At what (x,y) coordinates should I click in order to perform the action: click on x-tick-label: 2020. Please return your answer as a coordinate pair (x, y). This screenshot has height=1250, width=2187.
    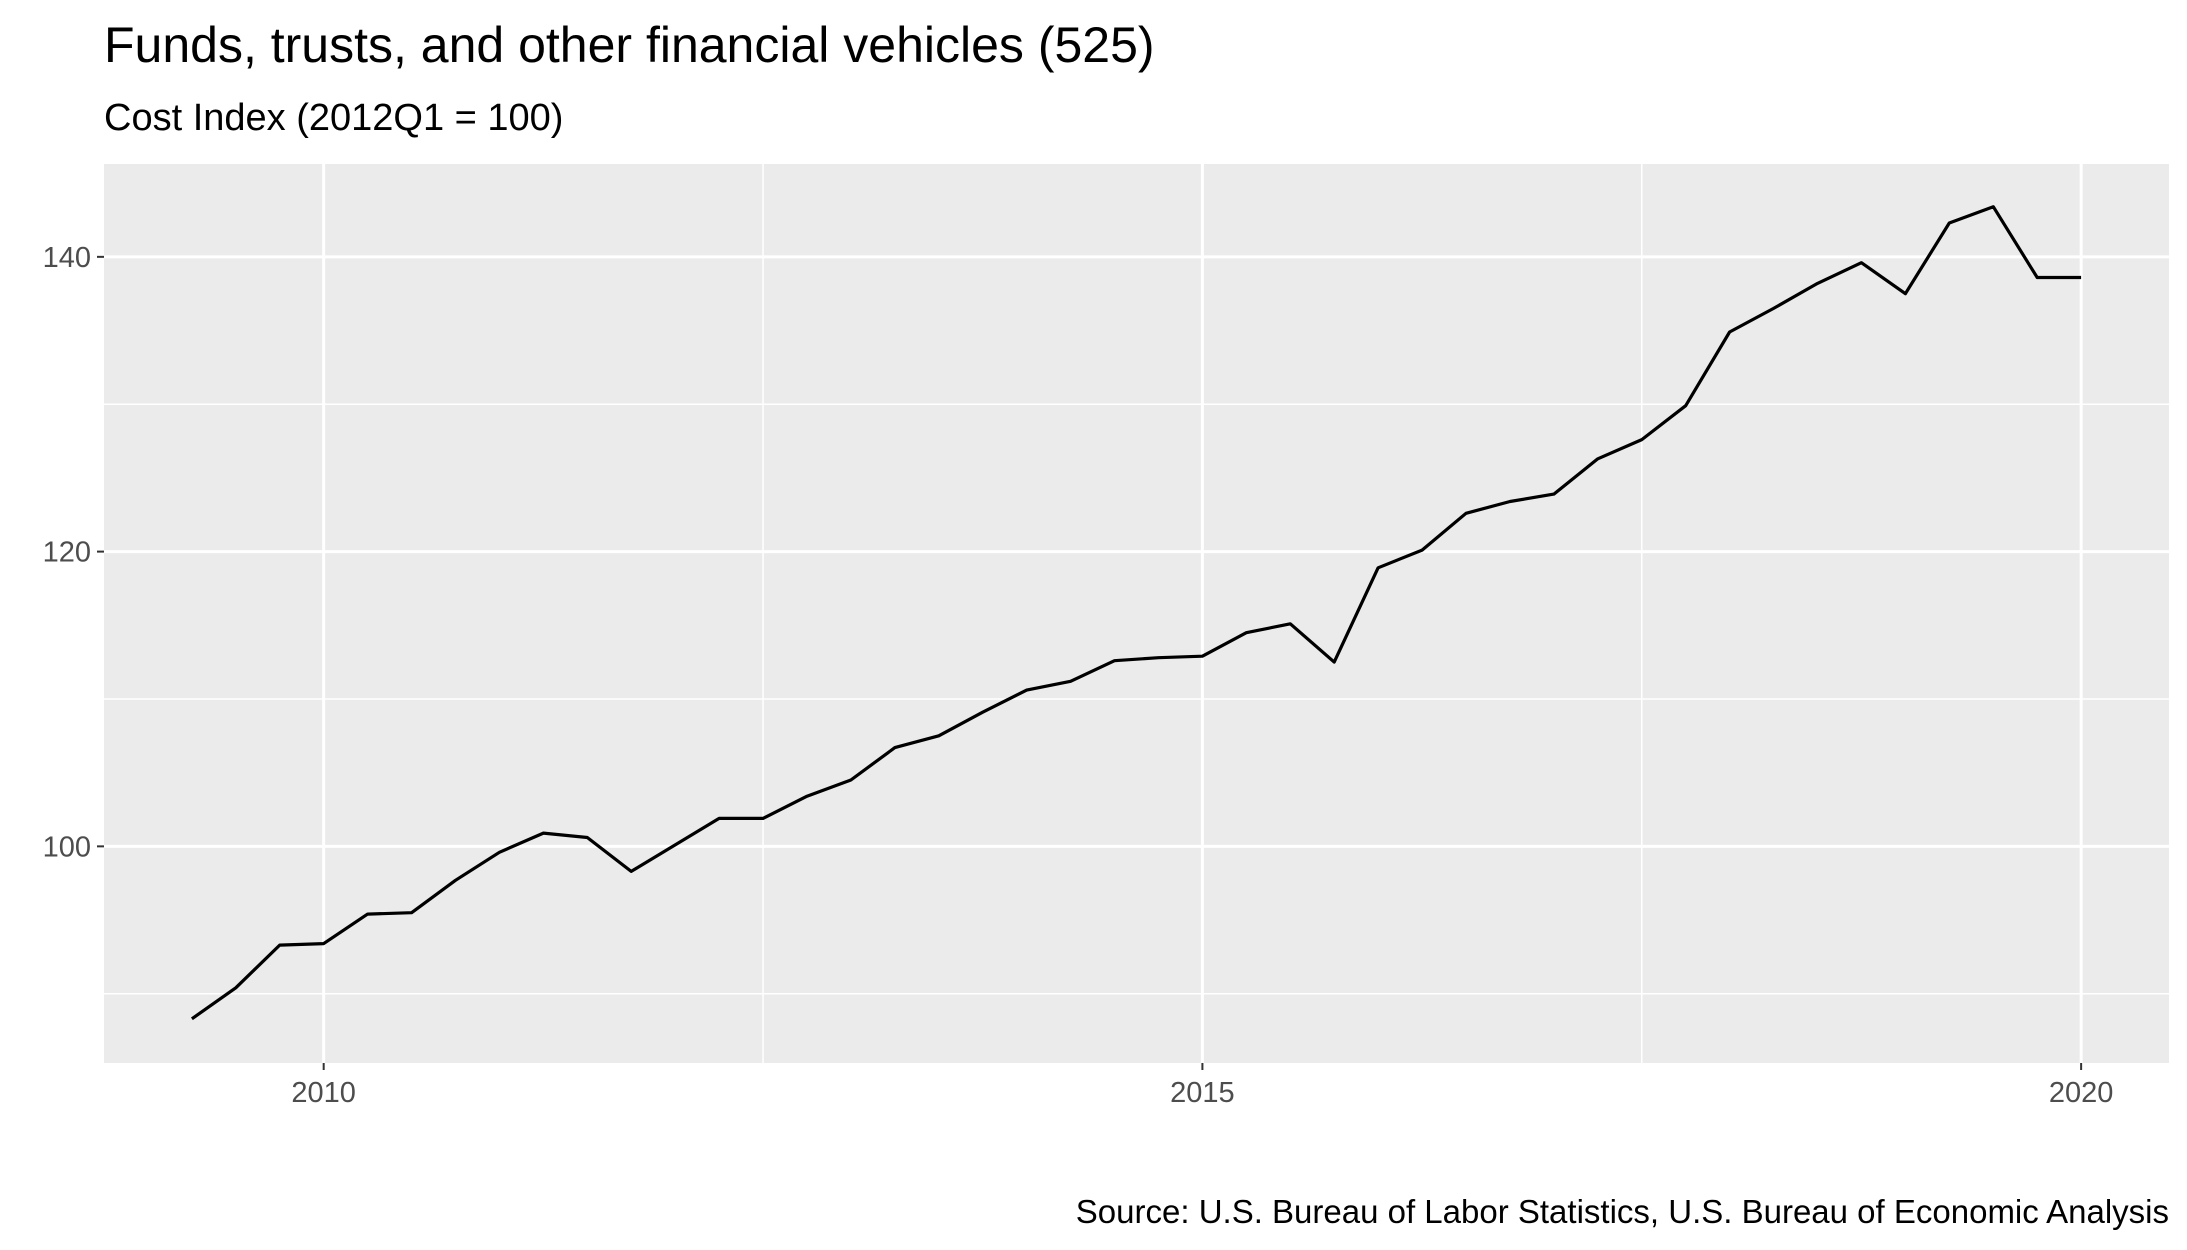
    Looking at the image, I should click on (2081, 1093).